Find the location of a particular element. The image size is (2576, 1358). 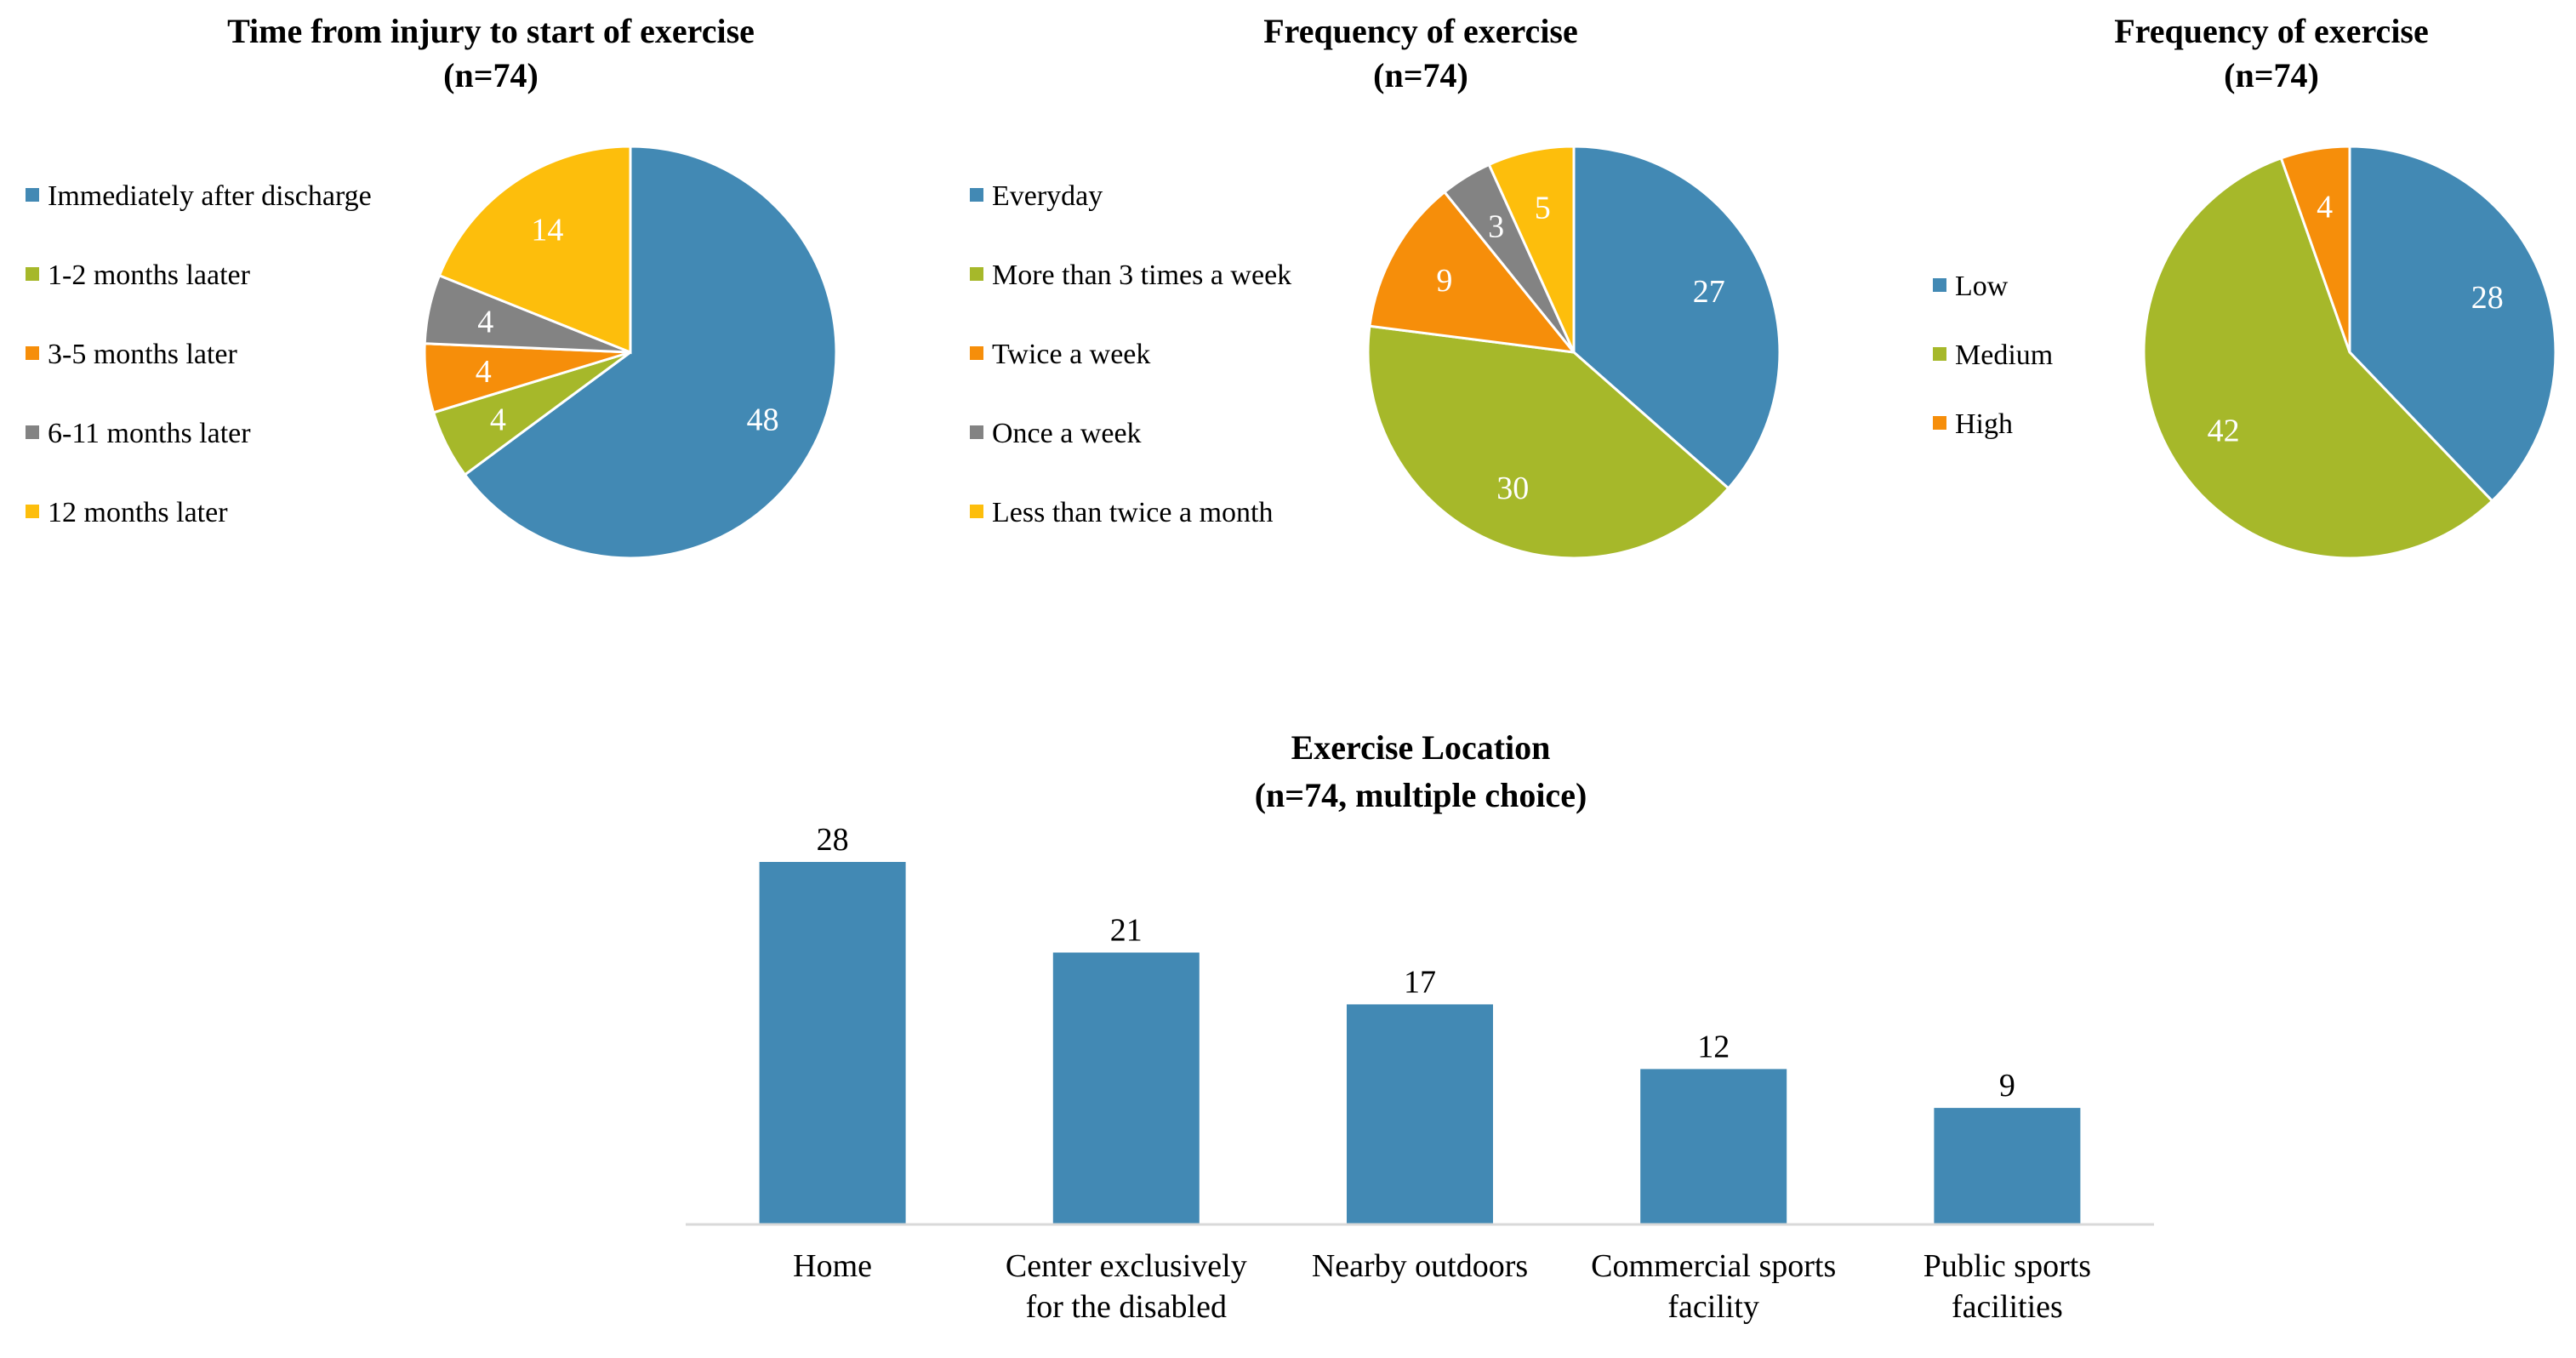

chart-subtitle: (n=74, multiple choice) is located at coordinates (1421, 795).